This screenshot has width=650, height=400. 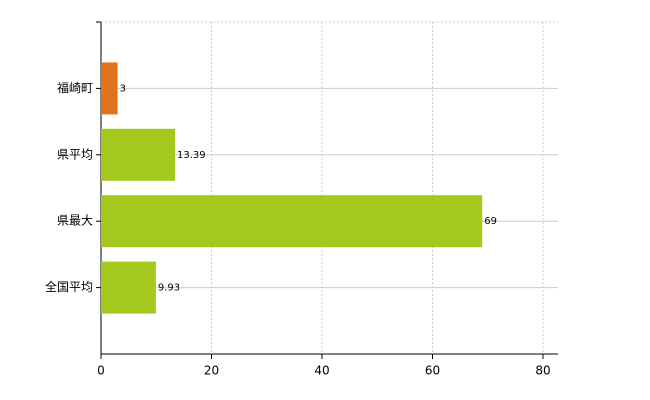 What do you see at coordinates (75, 221) in the screenshot?
I see `y-tick-label: 県最大` at bounding box center [75, 221].